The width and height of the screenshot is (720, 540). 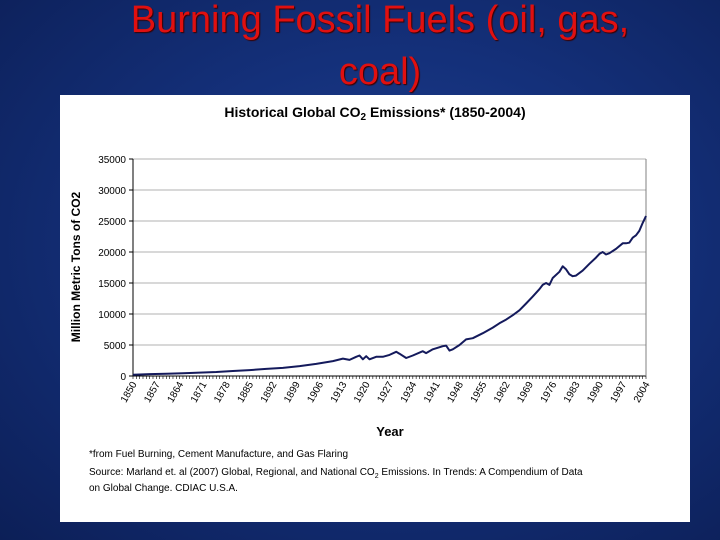 I want to click on x-tick-label: 1857, so click(x=152, y=392).